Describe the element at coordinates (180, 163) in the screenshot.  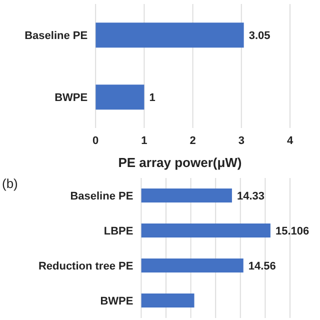
I see `chart-title: PE array power(μW)` at that location.